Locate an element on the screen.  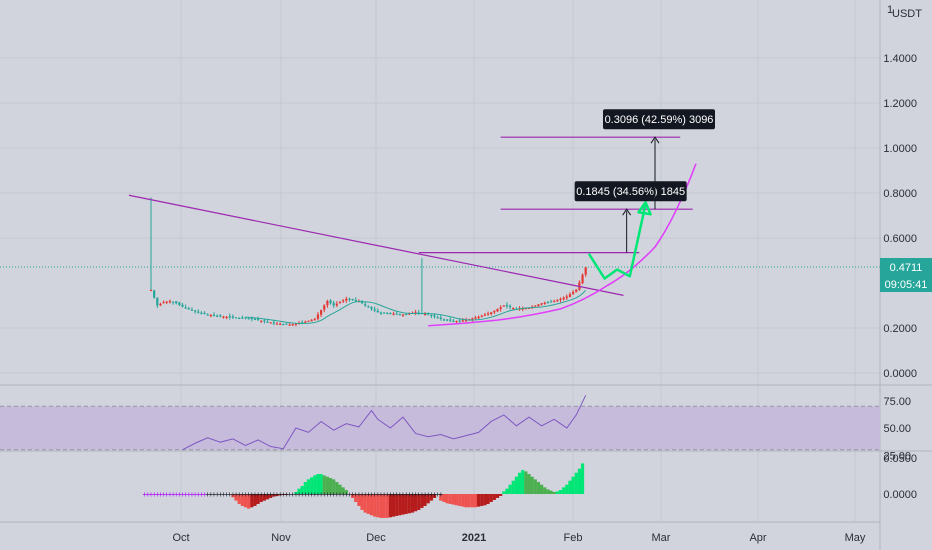
measure-label: 0.3096 (42.59%) 3096 is located at coordinates (659, 120).